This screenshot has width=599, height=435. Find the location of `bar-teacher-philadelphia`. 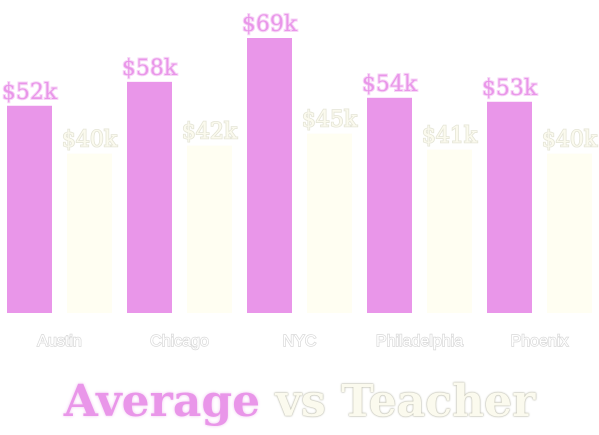

bar-teacher-philadelphia is located at coordinates (449, 231).